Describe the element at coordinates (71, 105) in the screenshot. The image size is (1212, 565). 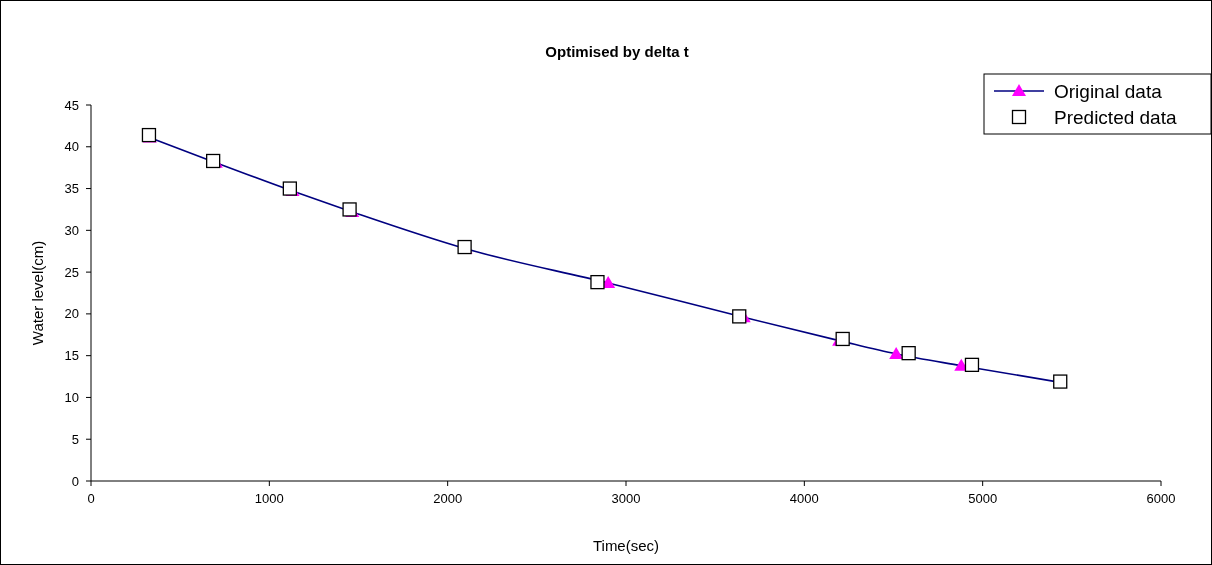
I see `y-tick-label: 45` at that location.